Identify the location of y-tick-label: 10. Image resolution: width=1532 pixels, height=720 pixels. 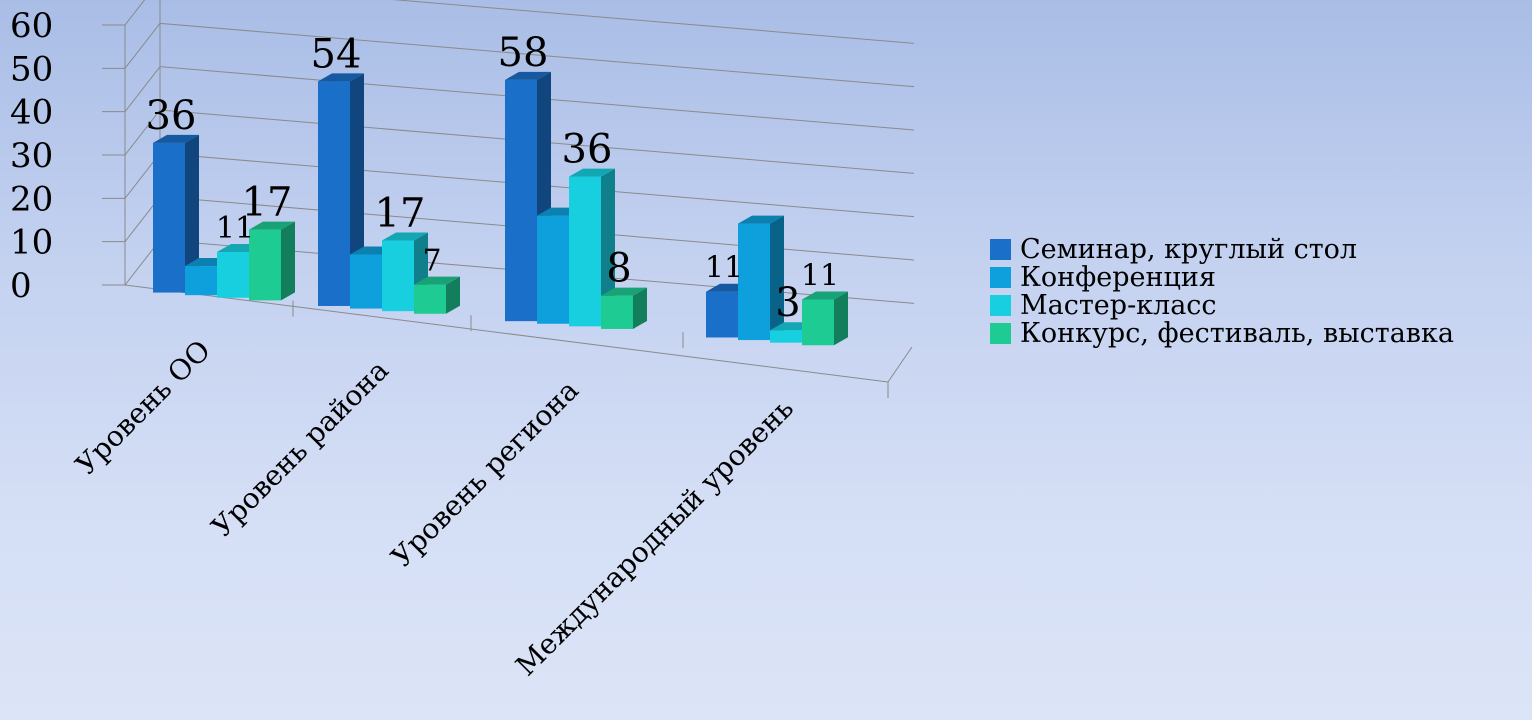
(31, 243).